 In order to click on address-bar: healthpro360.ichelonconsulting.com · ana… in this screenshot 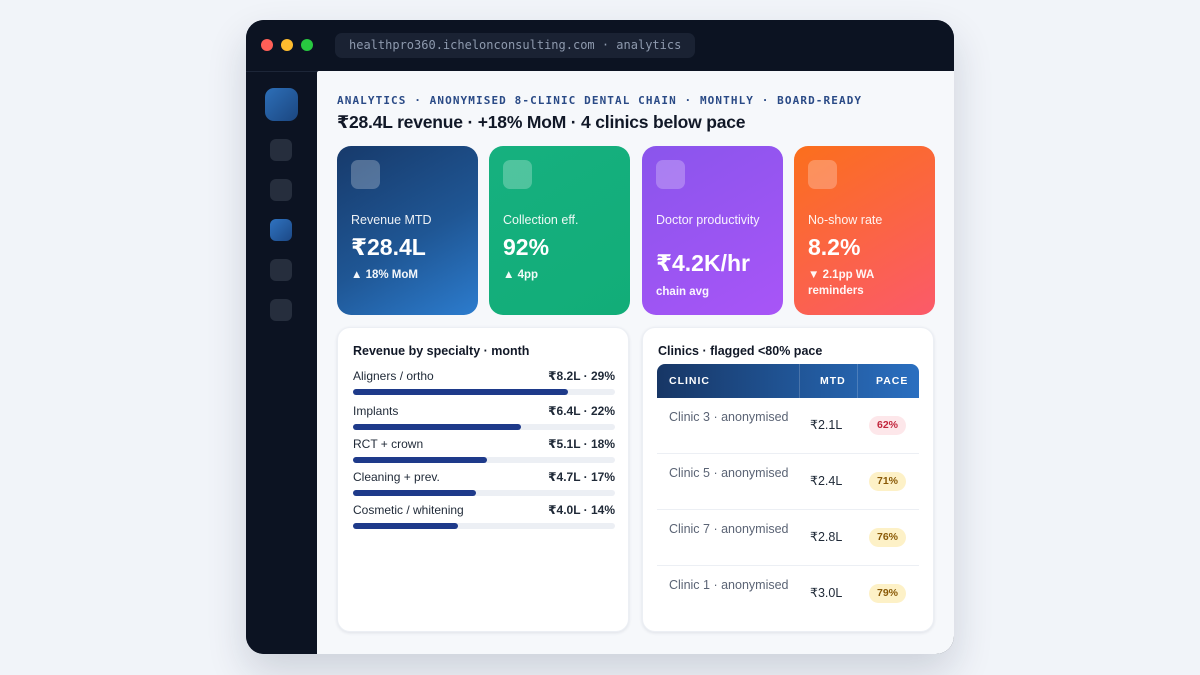, I will do `click(515, 45)`.